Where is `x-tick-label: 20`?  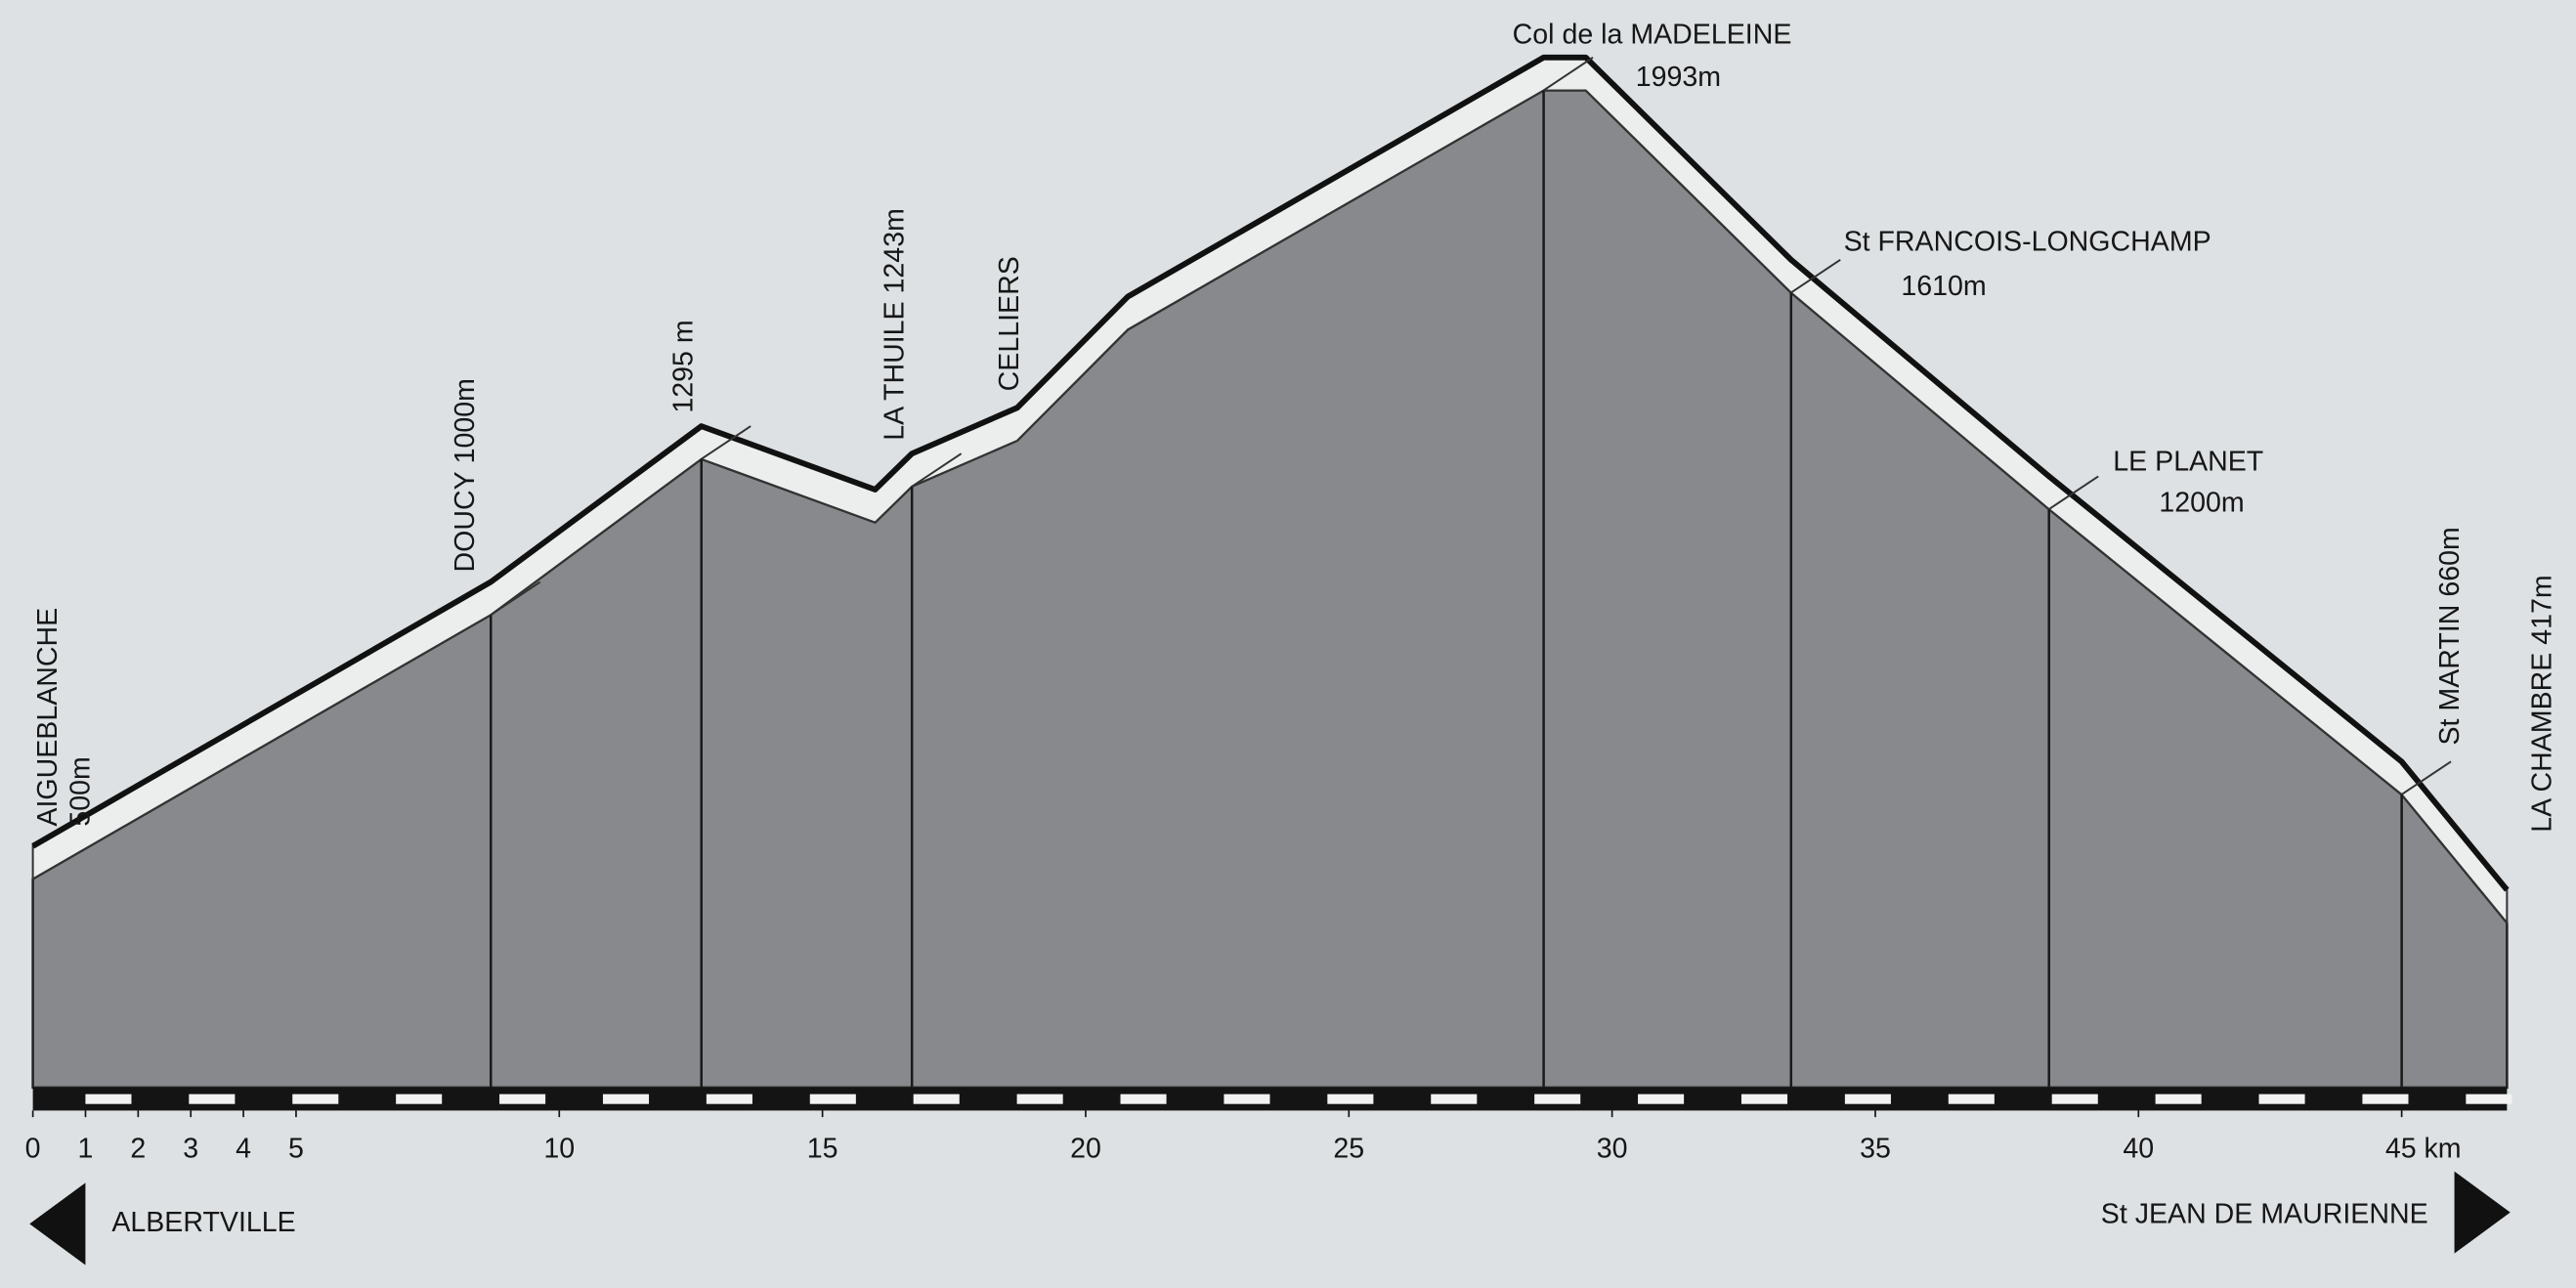 x-tick-label: 20 is located at coordinates (1085, 1149).